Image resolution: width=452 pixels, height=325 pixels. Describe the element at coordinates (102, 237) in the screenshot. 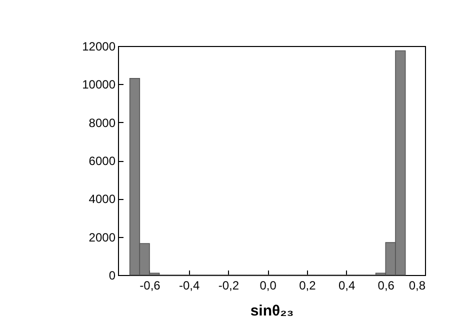

I see `y-tick-label: 2000` at that location.